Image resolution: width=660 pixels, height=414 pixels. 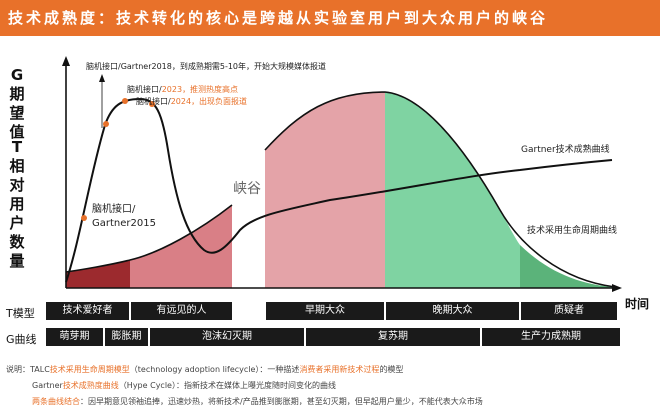 What do you see at coordinates (21, 339) in the screenshot?
I see `g-curve-label: G曲线` at bounding box center [21, 339].